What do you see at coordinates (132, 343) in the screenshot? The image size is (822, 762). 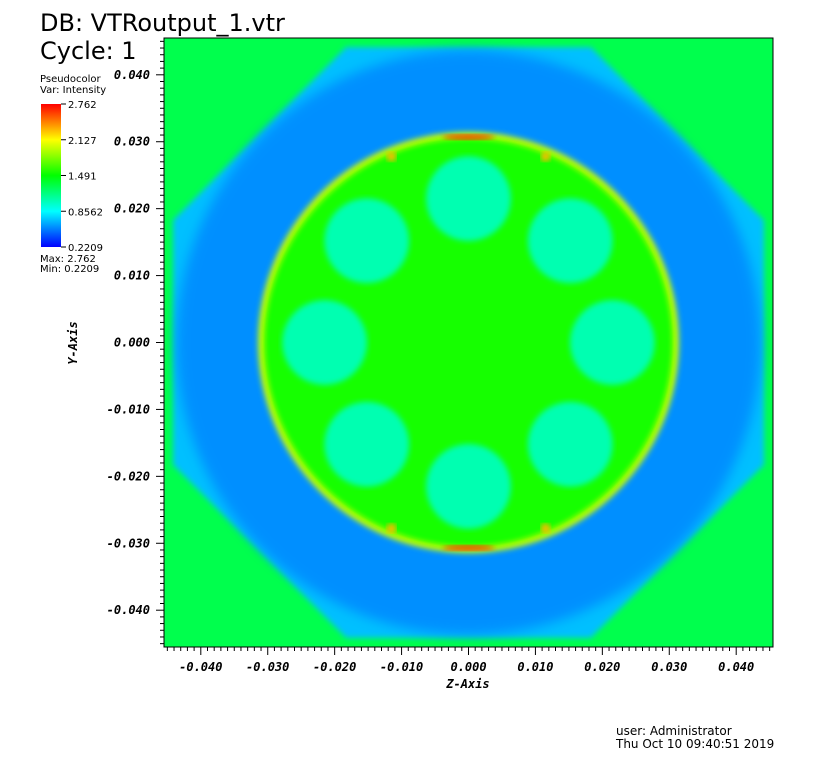 I see `y-tick-label: 0.000` at bounding box center [132, 343].